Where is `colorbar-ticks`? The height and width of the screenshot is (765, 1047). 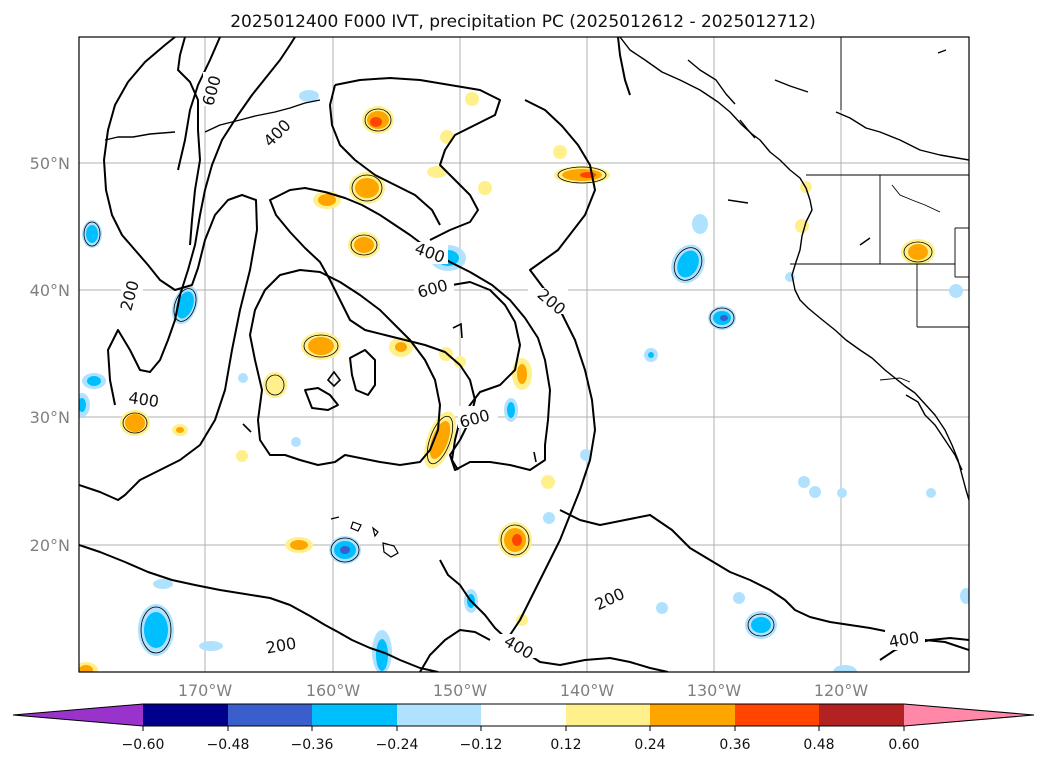
colorbar-ticks is located at coordinates (523, 728).